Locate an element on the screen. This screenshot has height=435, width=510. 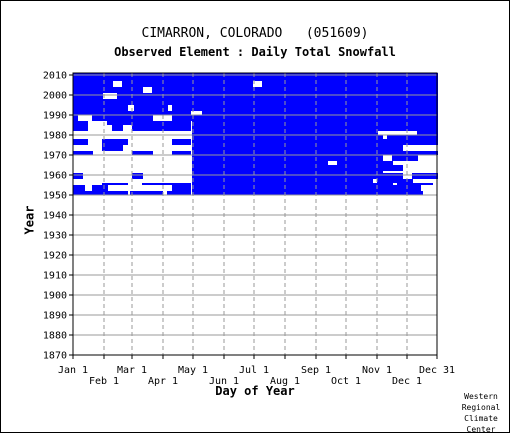
y-tick-label: 2010 is located at coordinates (55, 76).